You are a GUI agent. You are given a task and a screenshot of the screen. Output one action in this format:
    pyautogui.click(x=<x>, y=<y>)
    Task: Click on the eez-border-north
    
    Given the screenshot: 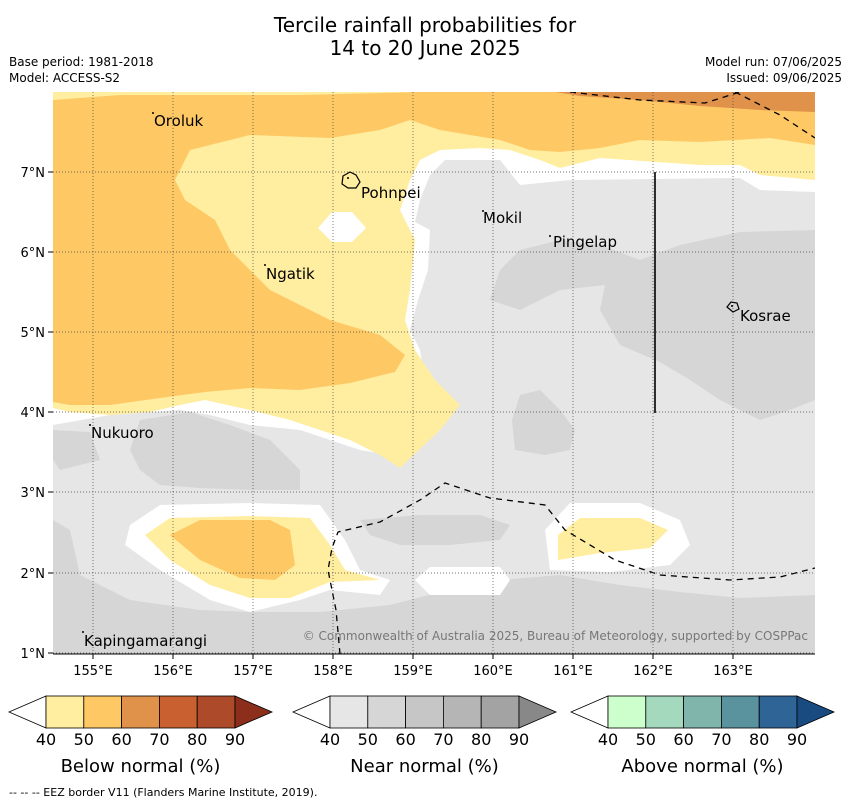 What is the action you would take?
    pyautogui.click(x=692, y=115)
    